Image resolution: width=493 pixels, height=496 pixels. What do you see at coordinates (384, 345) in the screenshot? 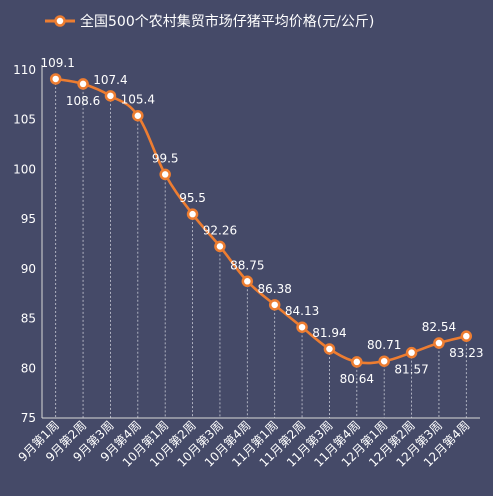
I see `data-label: 80.71` at bounding box center [384, 345].